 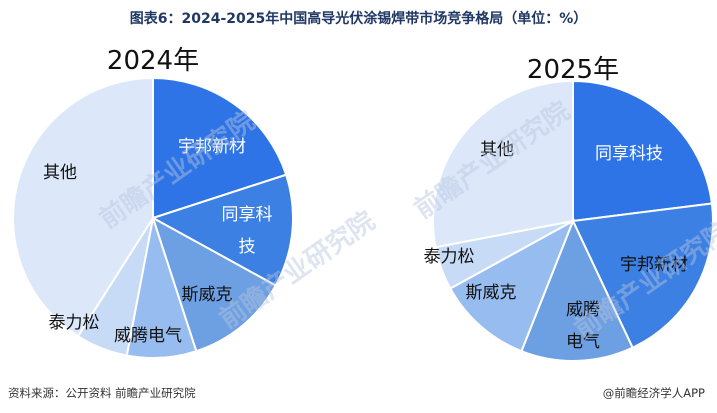 What do you see at coordinates (102, 393) in the screenshot?
I see `source-note: 资料来源：公开资料 前瞻产业研究院` at bounding box center [102, 393].